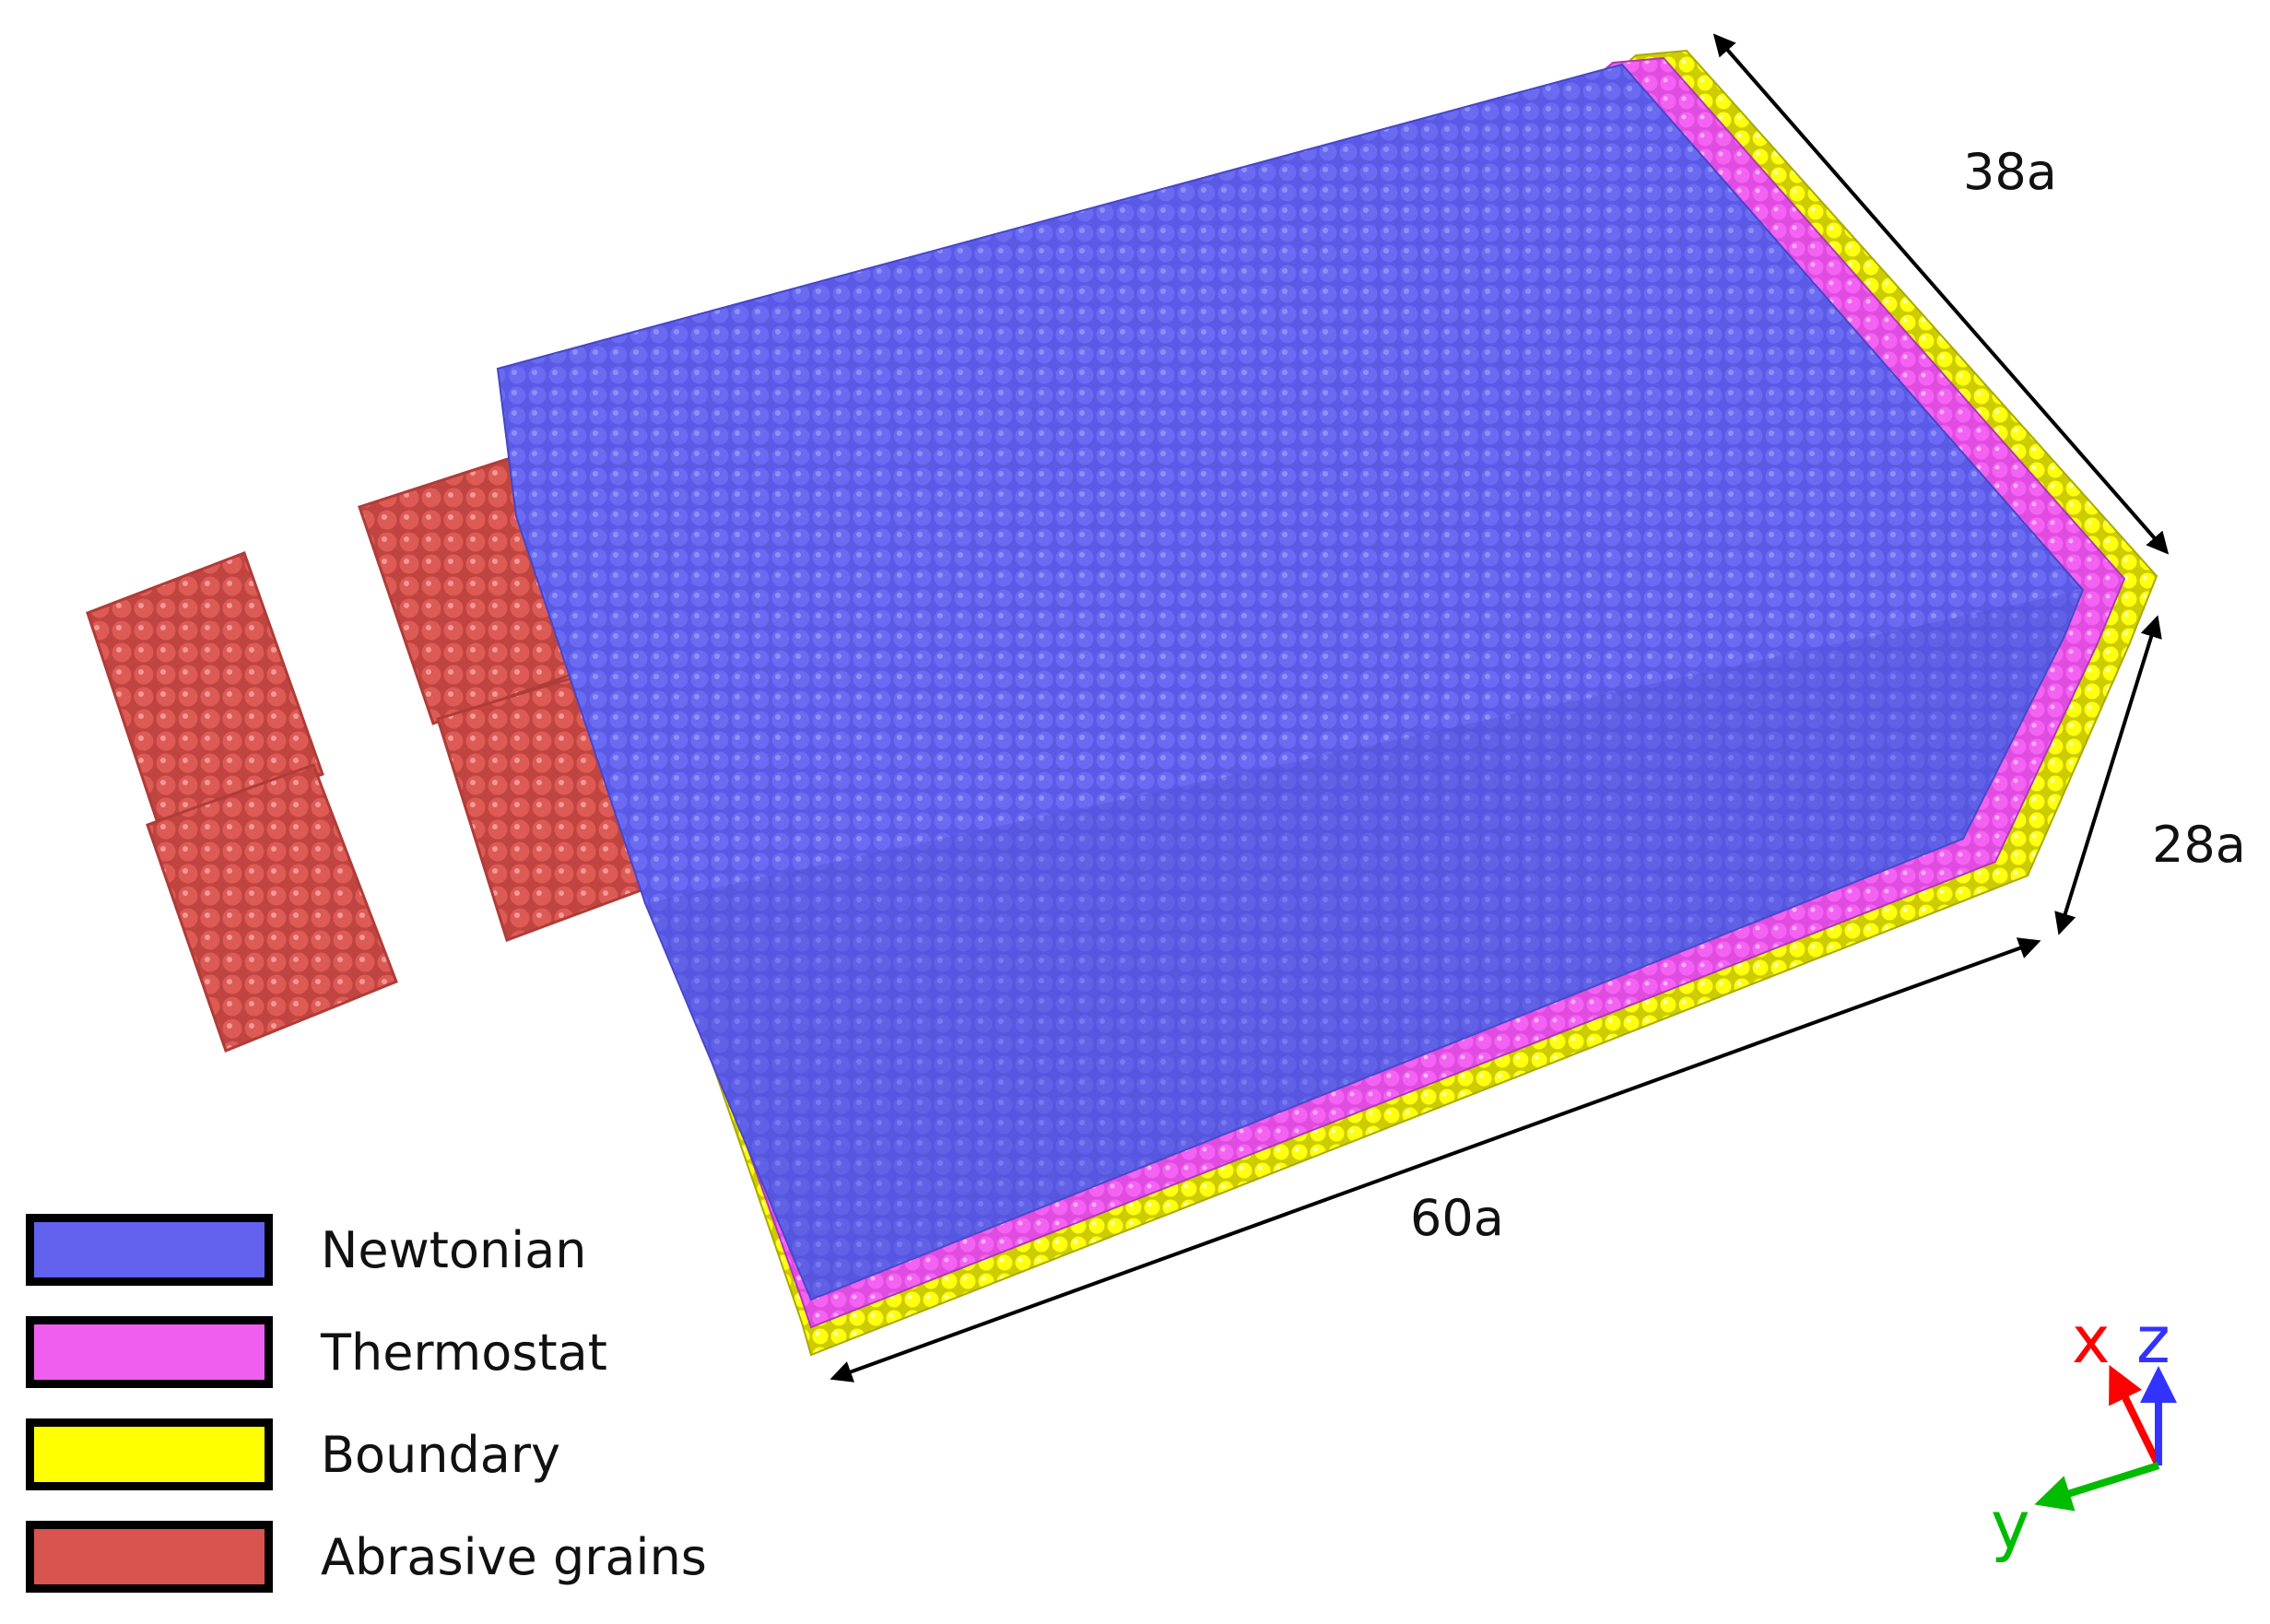 The height and width of the screenshot is (1624, 2270). I want to click on x-axis-arrow, so click(2135, 1415).